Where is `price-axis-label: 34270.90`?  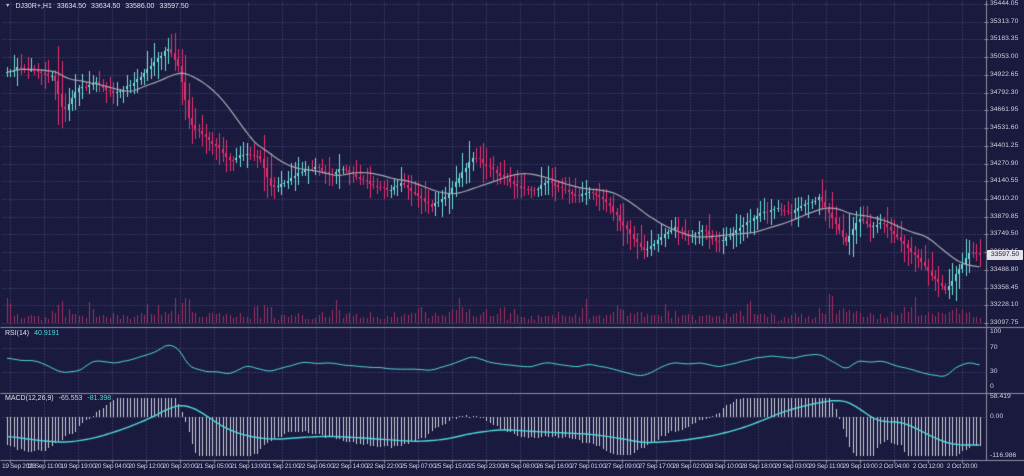
price-axis-label: 34270.90 is located at coordinates (1004, 163).